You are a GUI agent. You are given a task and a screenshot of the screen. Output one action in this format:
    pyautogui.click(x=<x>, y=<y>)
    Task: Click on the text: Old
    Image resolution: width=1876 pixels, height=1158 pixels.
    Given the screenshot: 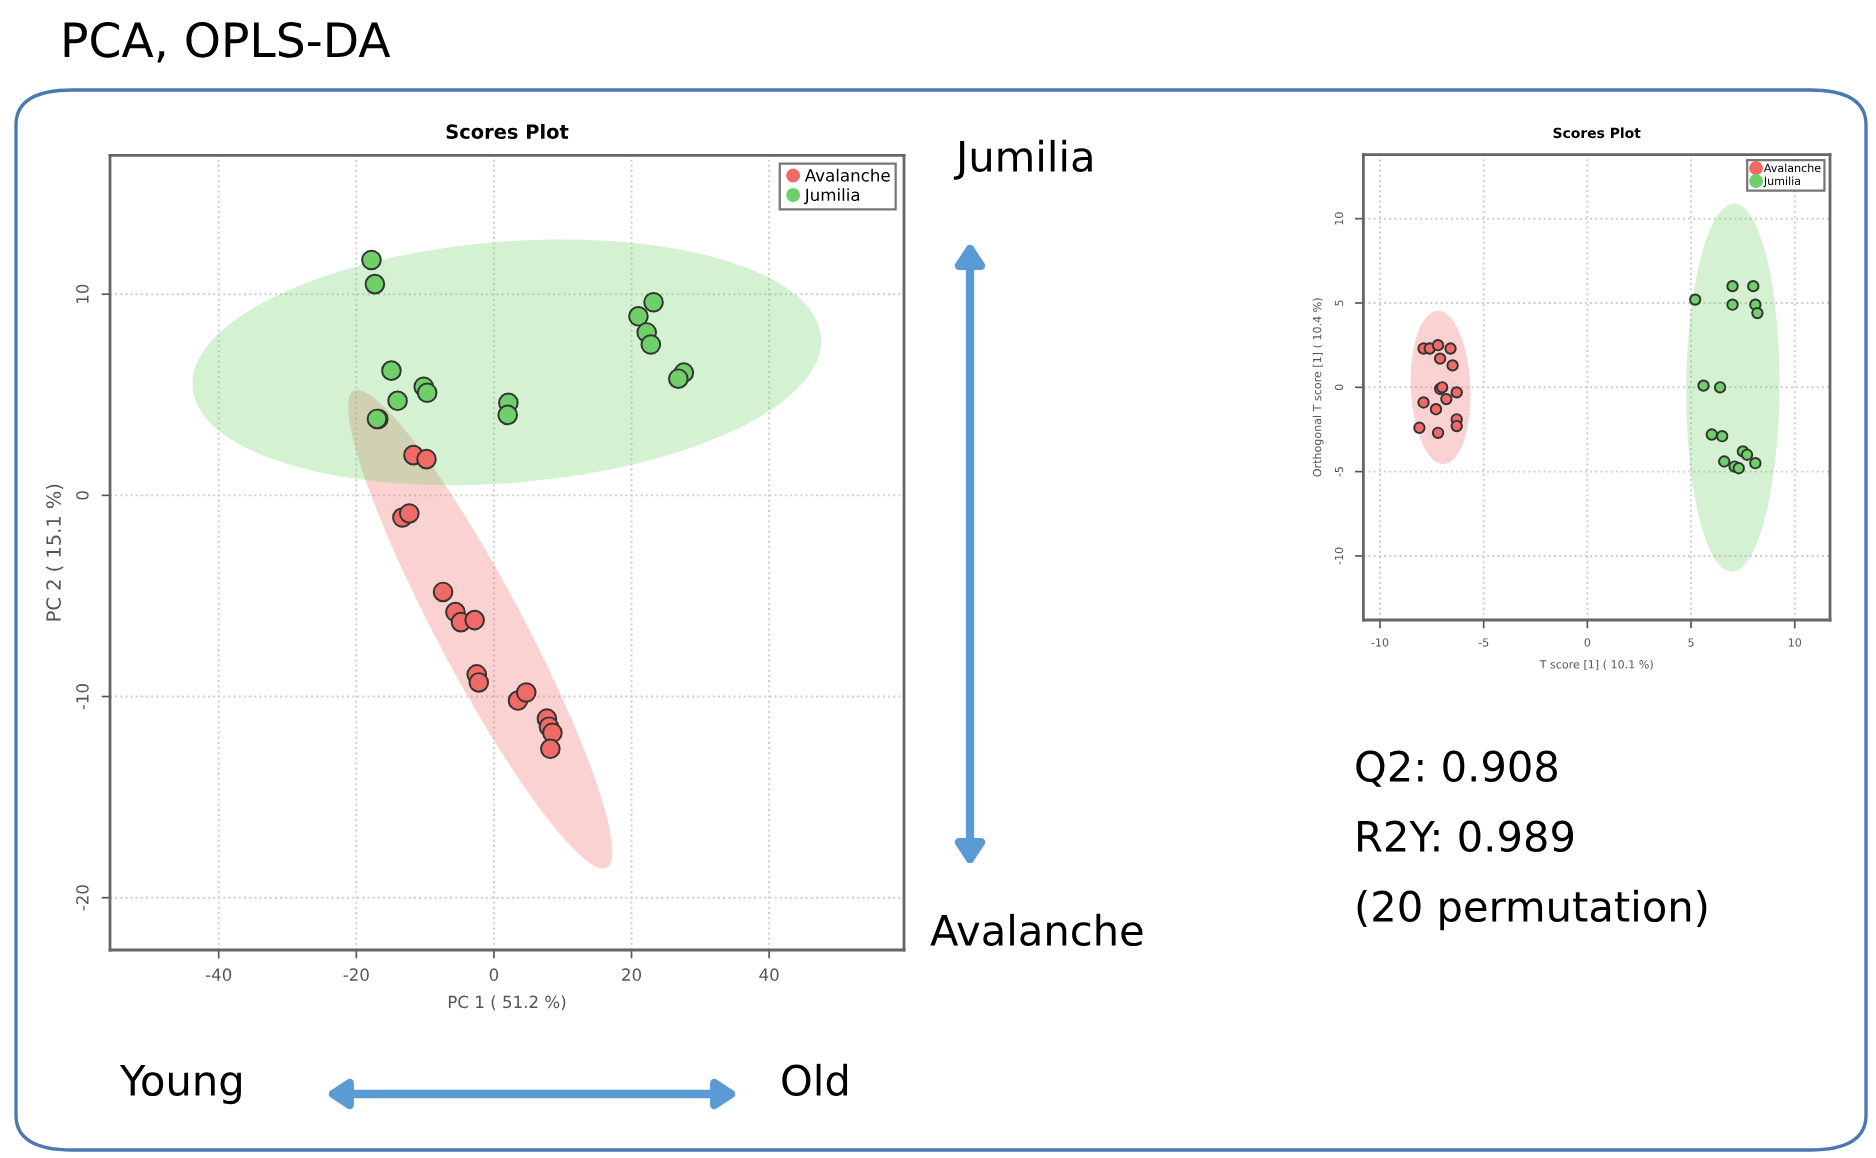 What is the action you would take?
    pyautogui.click(x=815, y=1080)
    